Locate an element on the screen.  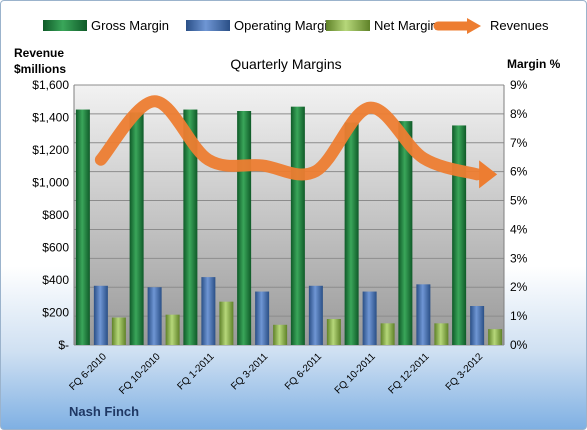
revenue-line-path is located at coordinates (289, 138).